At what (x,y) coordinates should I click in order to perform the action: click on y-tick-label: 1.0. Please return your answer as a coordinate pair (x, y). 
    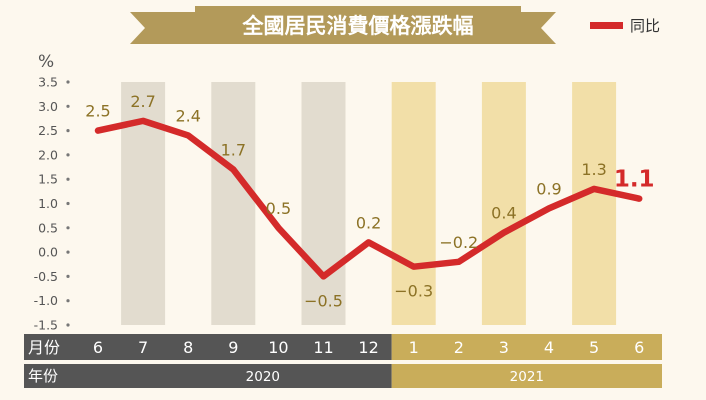
    Looking at the image, I should click on (48, 203).